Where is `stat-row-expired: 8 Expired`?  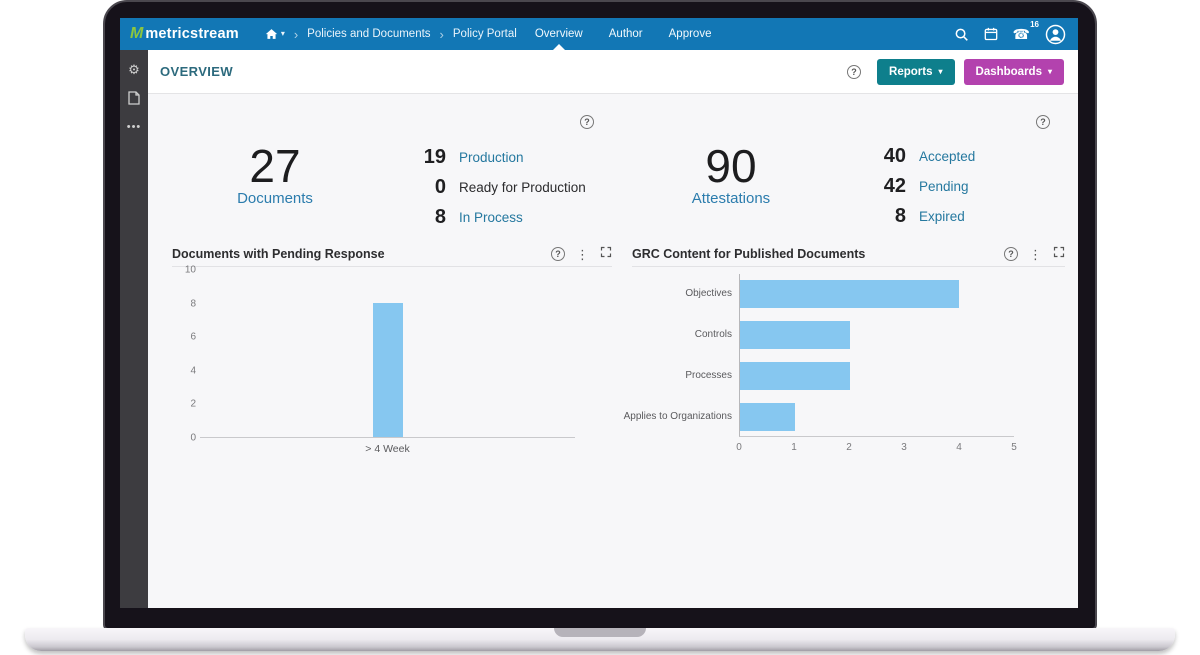
stat-row-expired: 8 Expired is located at coordinates (929, 215).